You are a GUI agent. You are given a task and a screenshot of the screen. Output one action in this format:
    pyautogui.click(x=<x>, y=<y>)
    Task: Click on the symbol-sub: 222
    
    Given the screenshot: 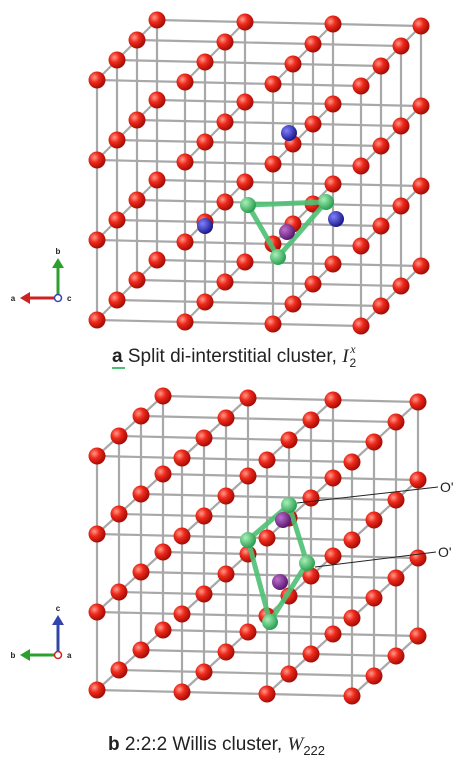 What is the action you would take?
    pyautogui.click(x=314, y=750)
    